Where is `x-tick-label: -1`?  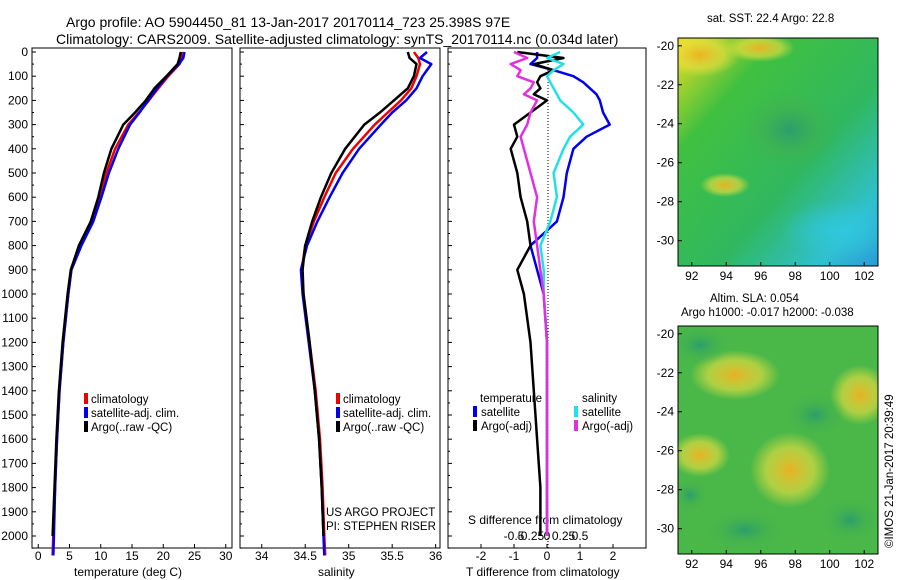 x-tick-label: -1 is located at coordinates (514, 556).